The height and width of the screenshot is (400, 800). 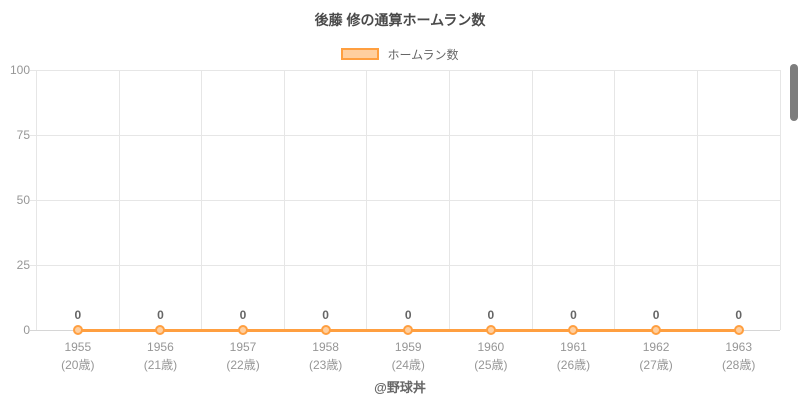 What do you see at coordinates (408, 347) in the screenshot?
I see `x-axis-tick-year: 1959` at bounding box center [408, 347].